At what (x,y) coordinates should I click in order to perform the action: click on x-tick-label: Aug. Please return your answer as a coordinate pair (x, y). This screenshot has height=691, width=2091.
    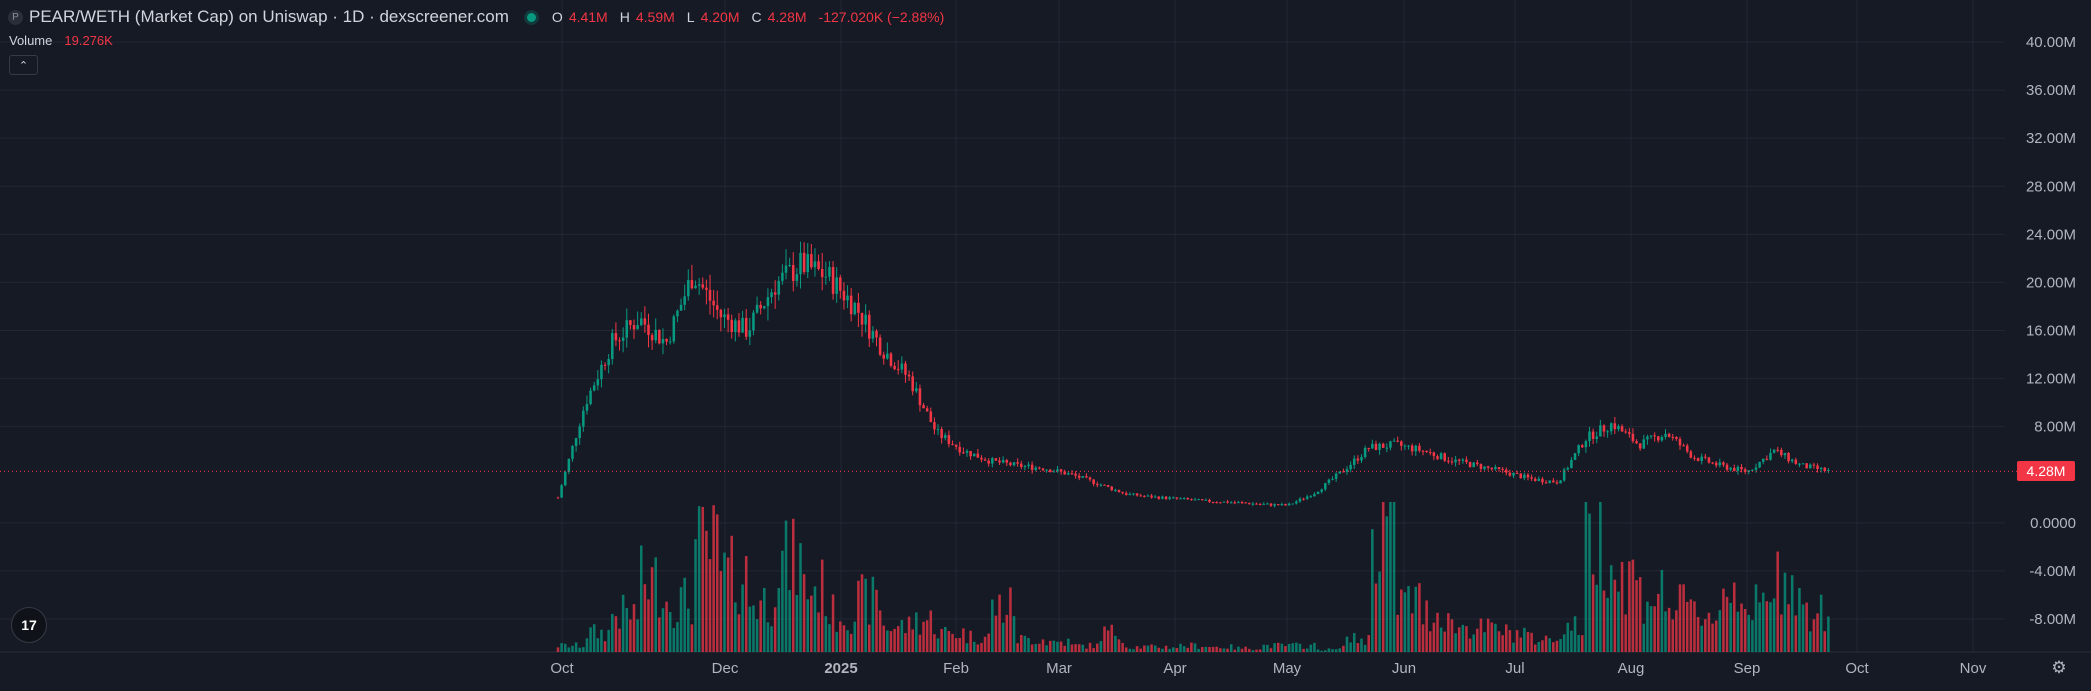
    Looking at the image, I should click on (1631, 668).